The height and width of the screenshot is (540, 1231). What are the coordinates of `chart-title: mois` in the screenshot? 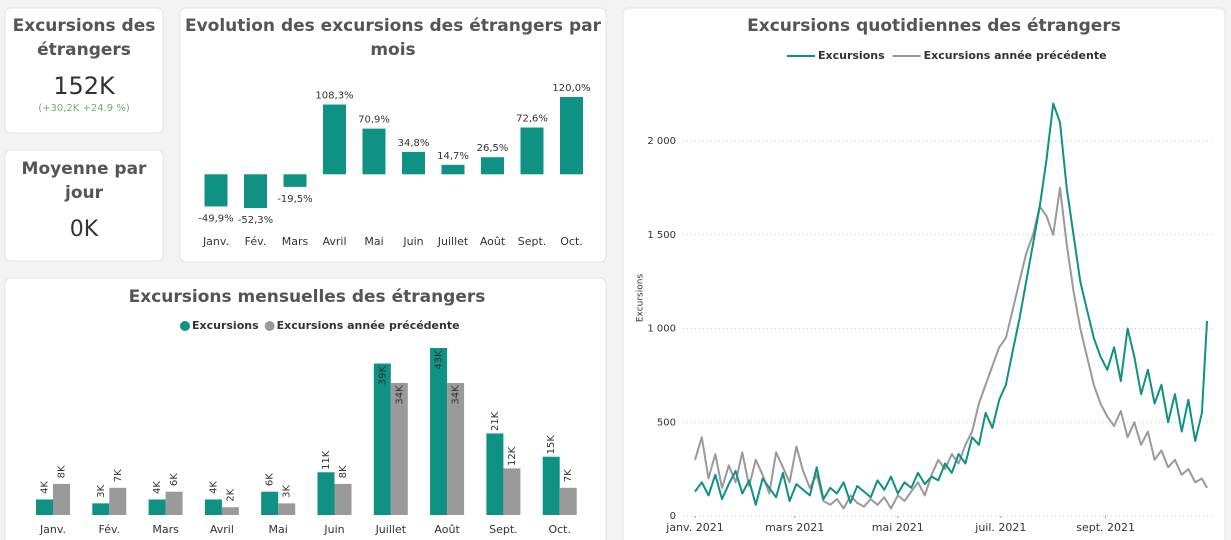 It's located at (392, 50).